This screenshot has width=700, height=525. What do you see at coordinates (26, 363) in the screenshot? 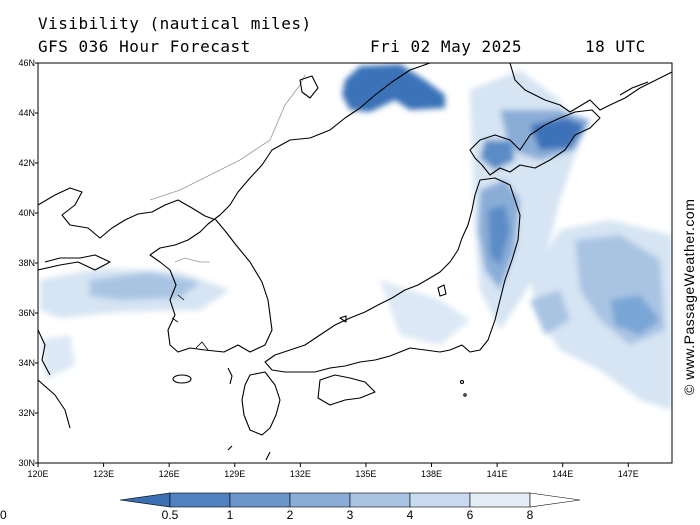
I see `lat-tick-label: 34N` at bounding box center [26, 363].